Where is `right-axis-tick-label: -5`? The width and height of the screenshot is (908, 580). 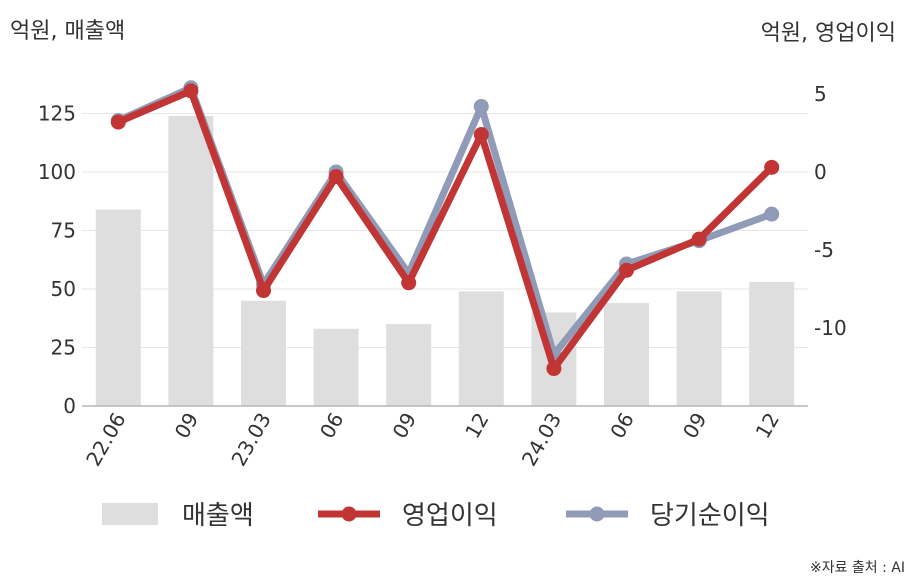 right-axis-tick-label: -5 is located at coordinates (824, 250).